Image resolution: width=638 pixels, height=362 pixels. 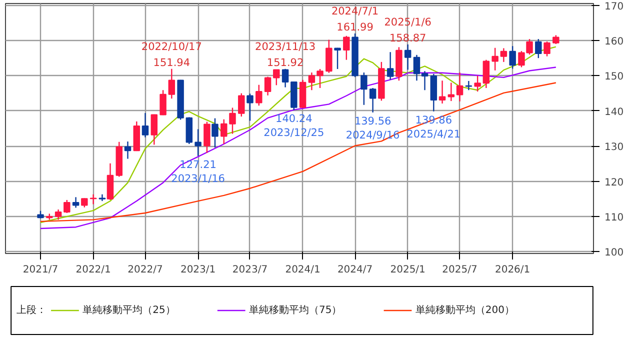 I want to click on legend-title: 上段：, so click(x=31, y=310).